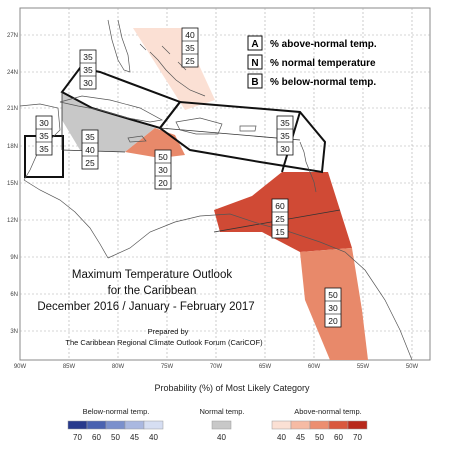 The height and width of the screenshot is (450, 450). I want to click on coast-central-america, so click(66, 219).